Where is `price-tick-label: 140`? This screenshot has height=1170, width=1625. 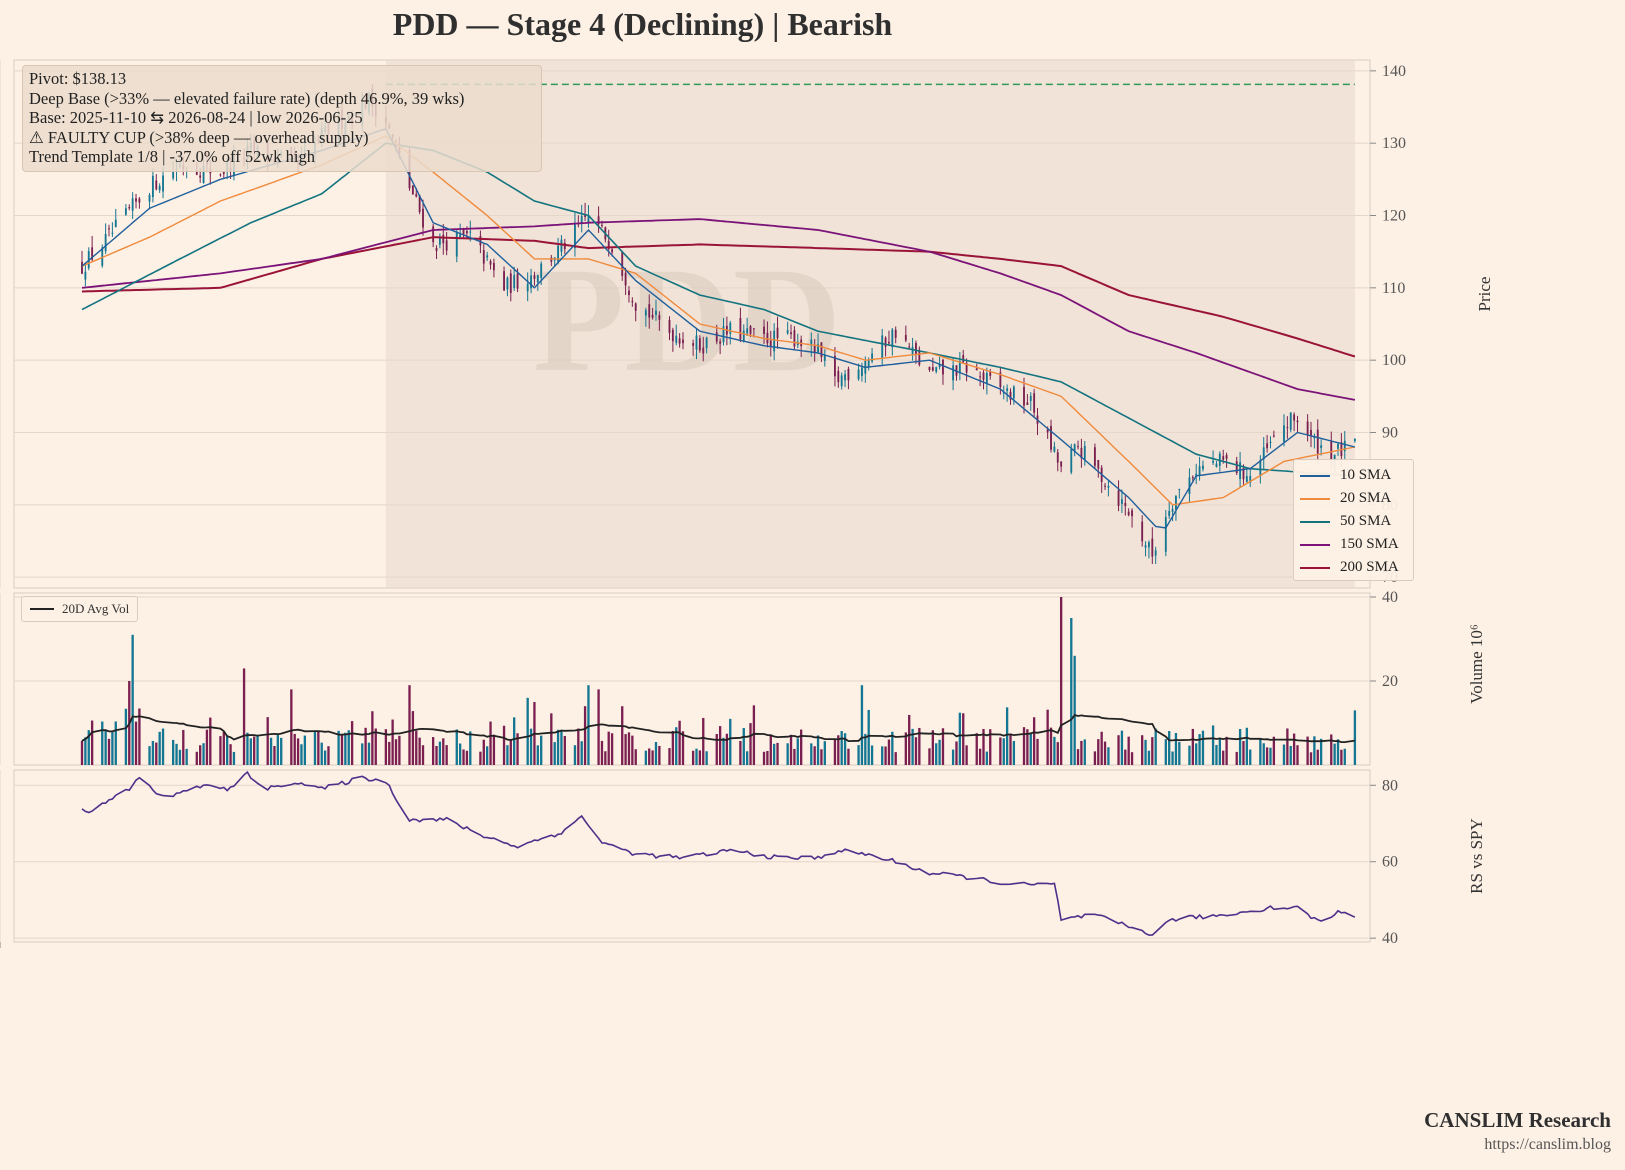
price-tick-label: 140 is located at coordinates (1394, 71).